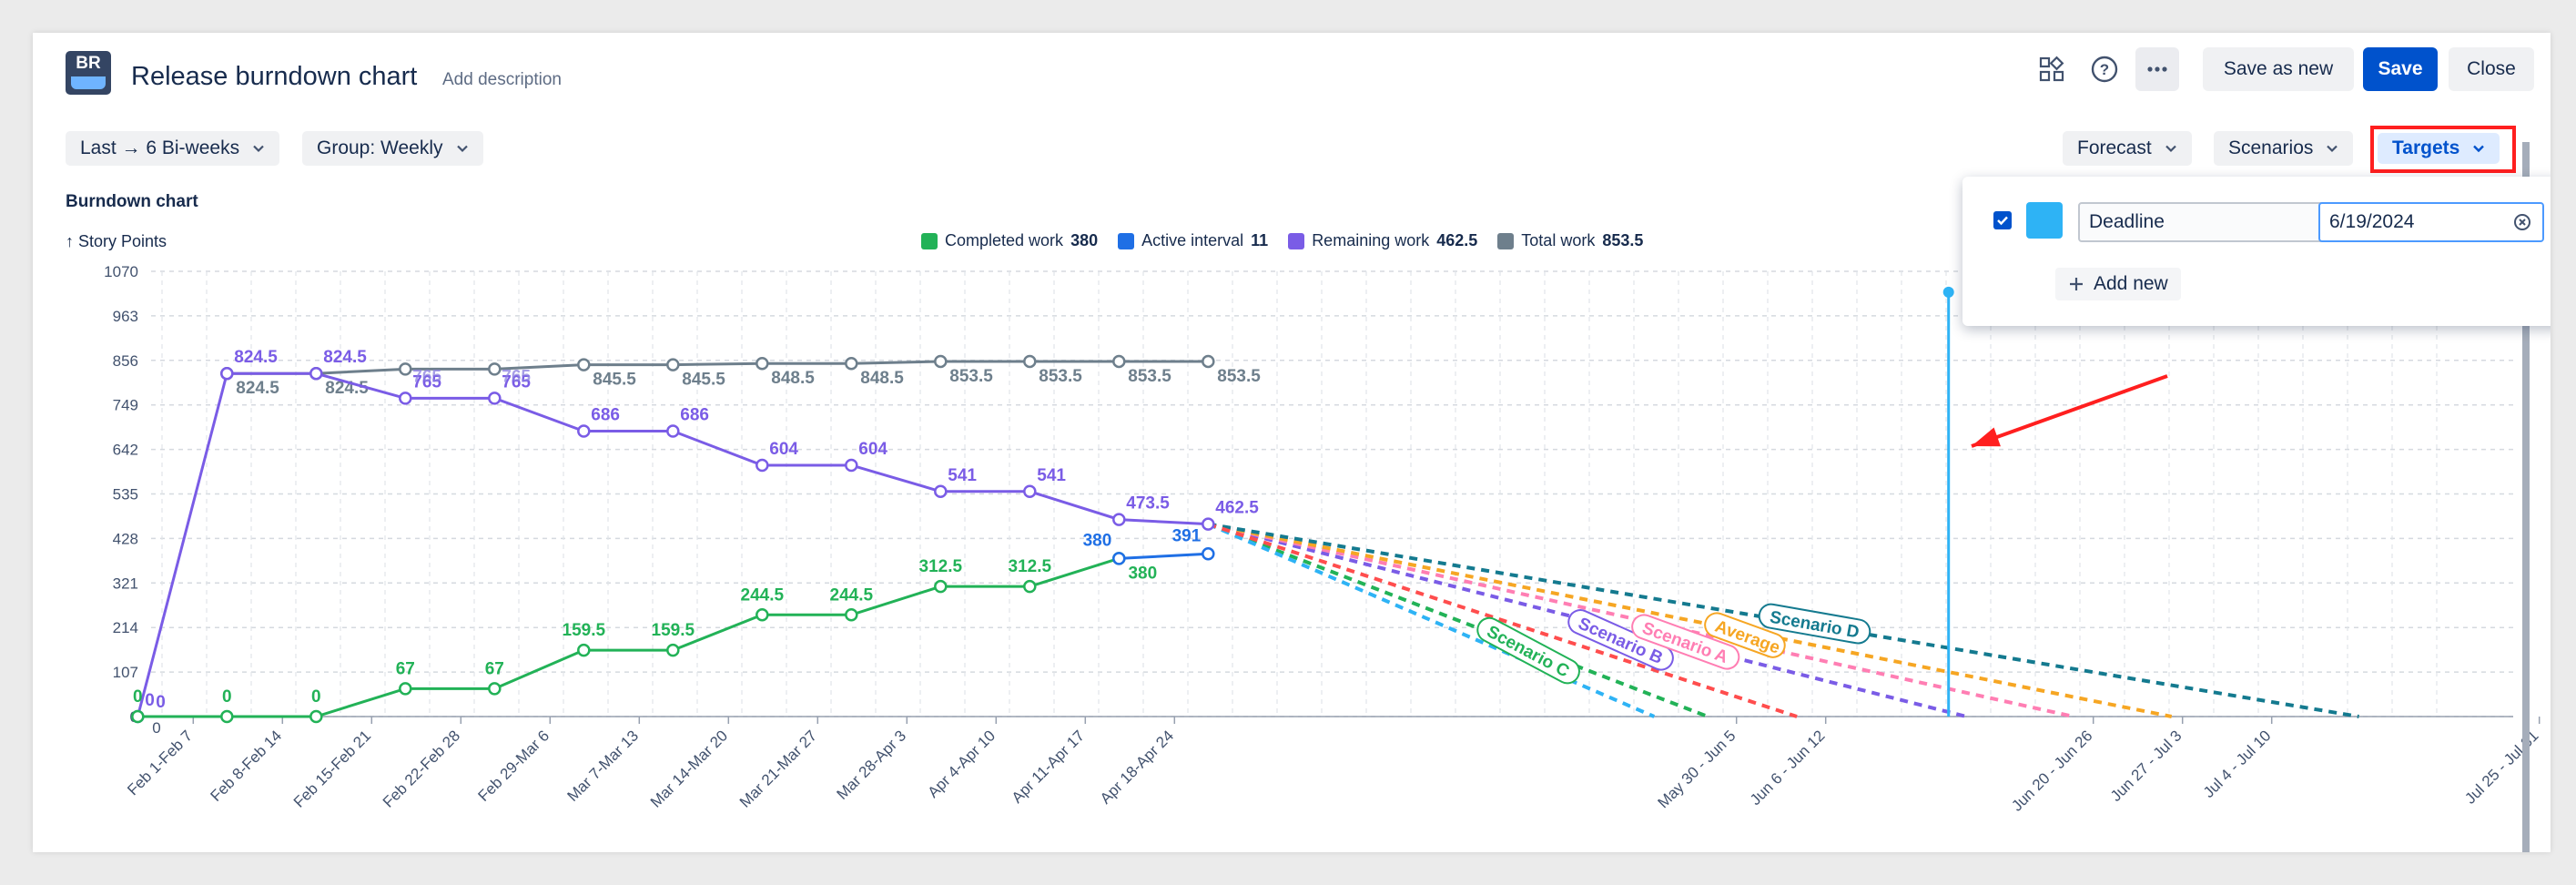  I want to click on x-tick-label: Jul 4 - Jul 10, so click(2237, 764).